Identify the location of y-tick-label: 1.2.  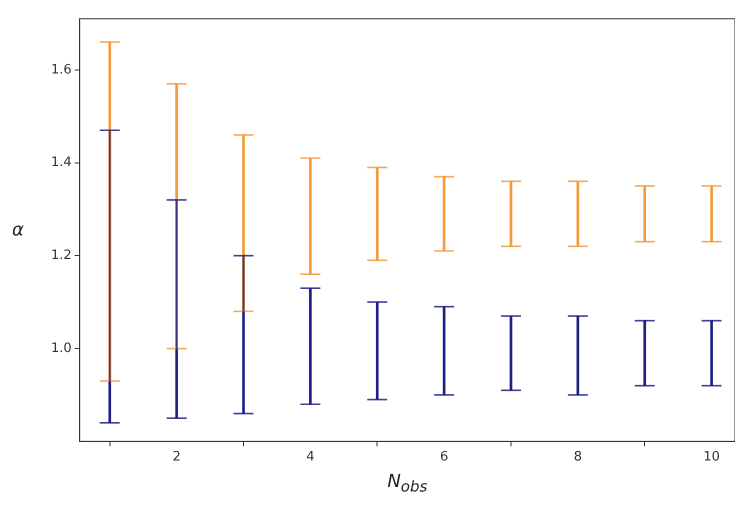
(61, 256).